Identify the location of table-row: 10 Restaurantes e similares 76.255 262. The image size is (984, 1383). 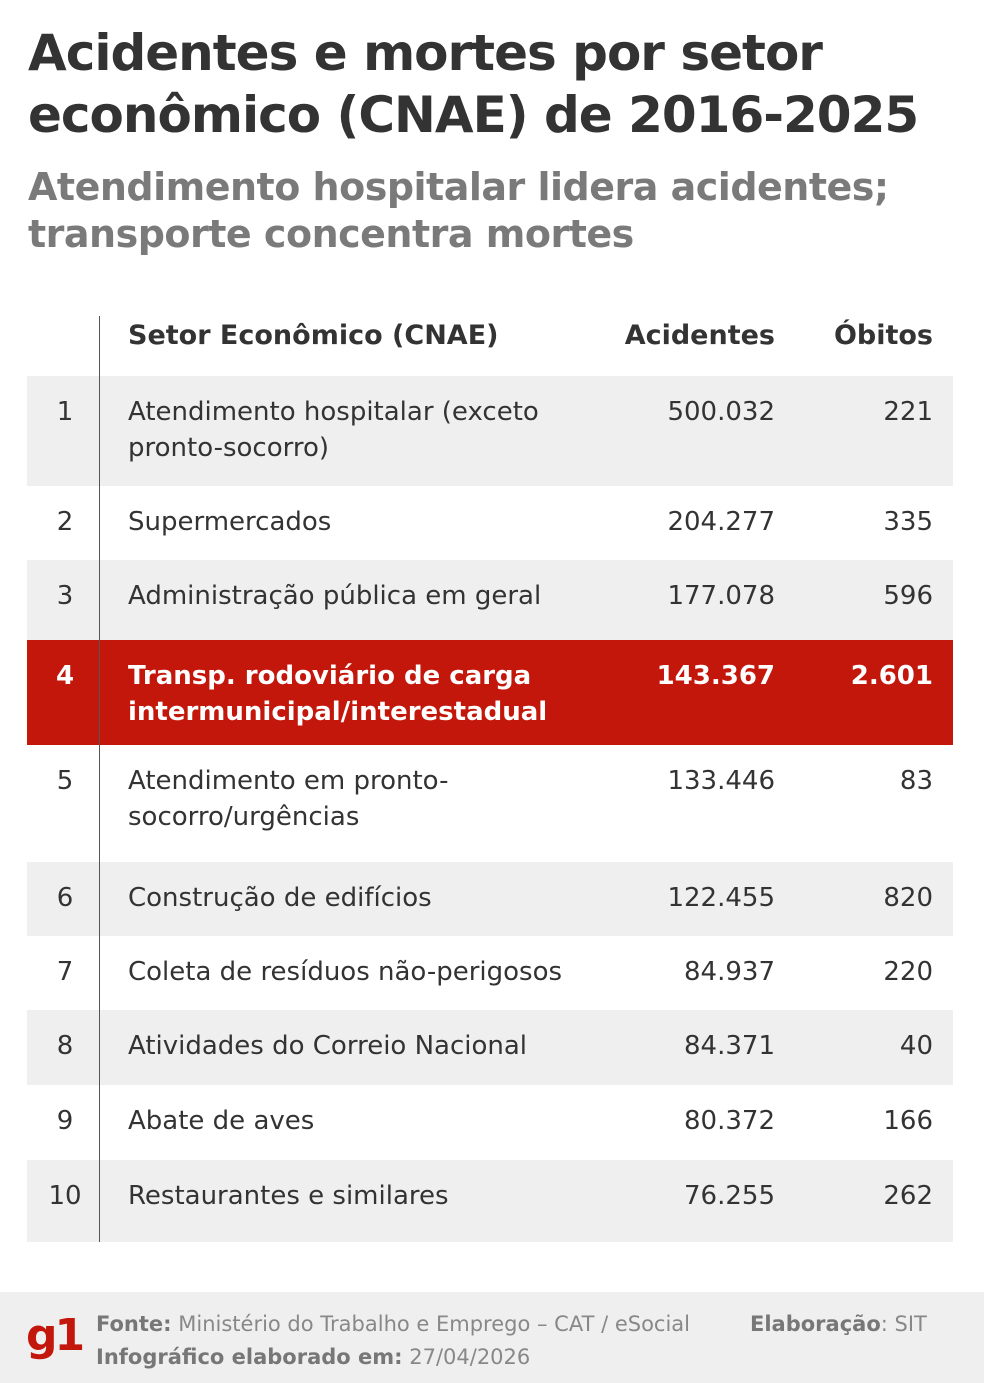
(490, 1201).